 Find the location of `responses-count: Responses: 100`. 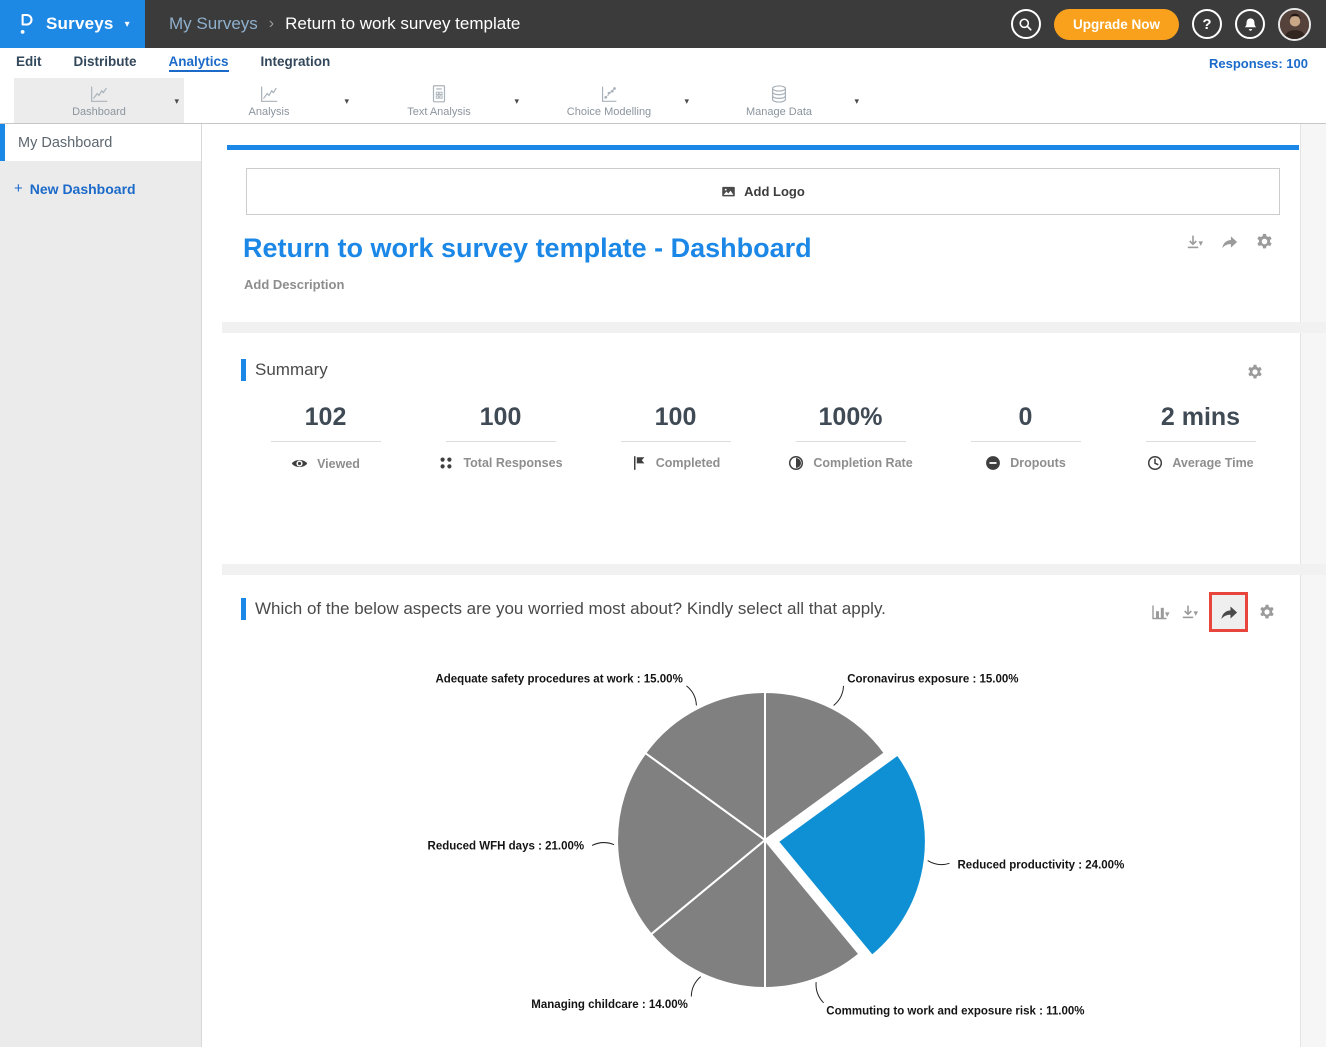

responses-count: Responses: 100 is located at coordinates (1258, 63).